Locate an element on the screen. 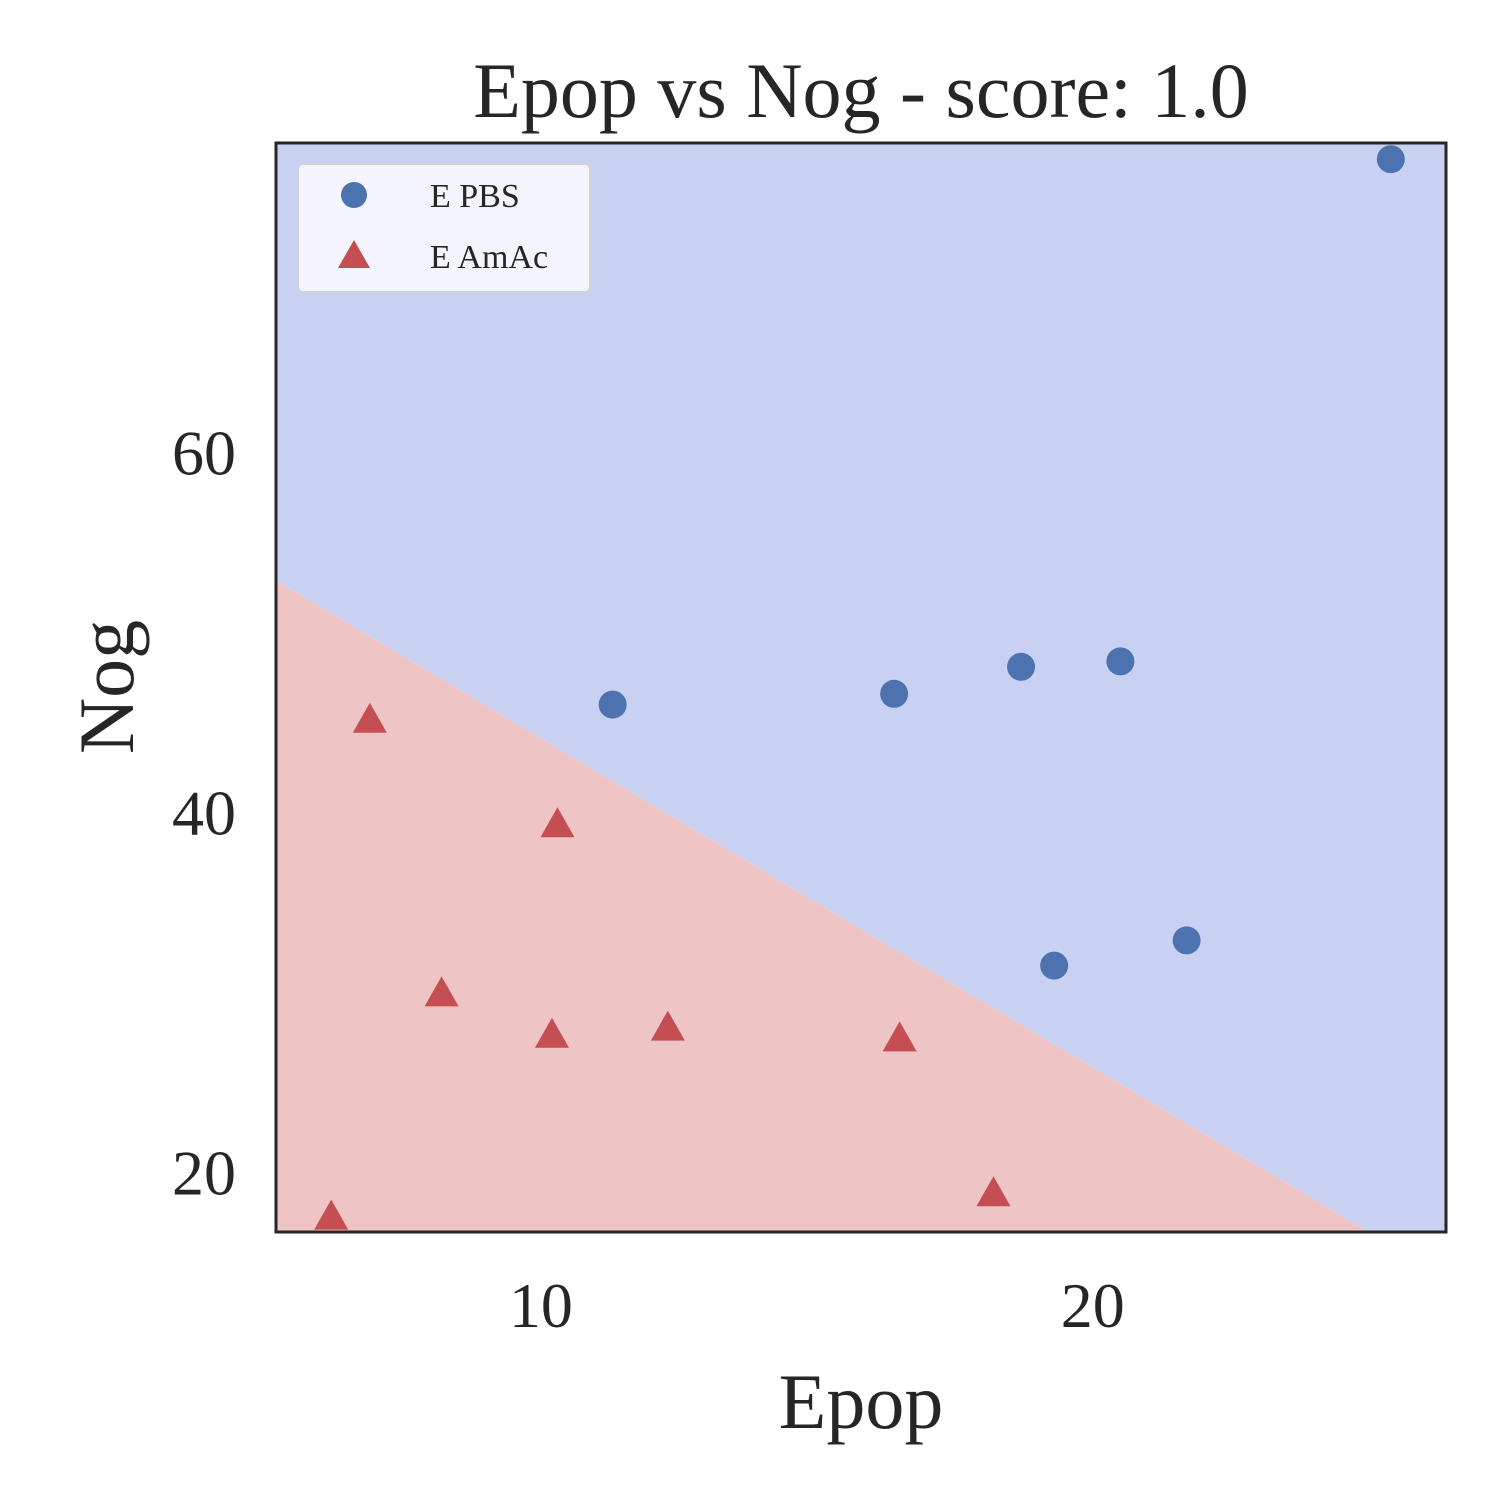 The height and width of the screenshot is (1500, 1500). x-tick-label: 10 is located at coordinates (541, 1305).